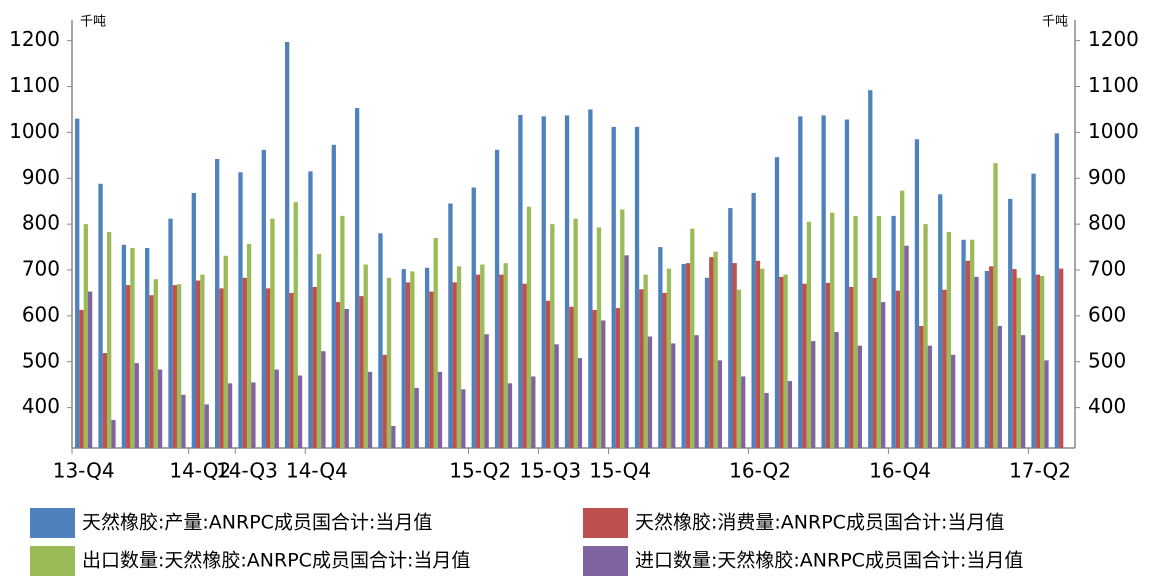  What do you see at coordinates (200, 471) in the screenshot?
I see `x-tick-label: 14-Q2` at bounding box center [200, 471].